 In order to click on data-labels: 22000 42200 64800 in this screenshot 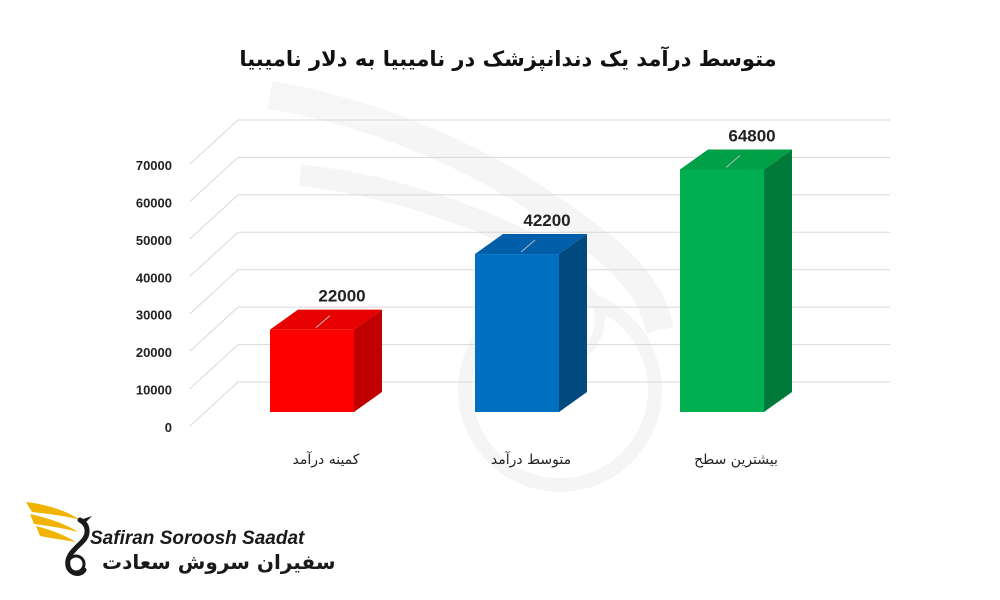, I will do `click(546, 215)`.